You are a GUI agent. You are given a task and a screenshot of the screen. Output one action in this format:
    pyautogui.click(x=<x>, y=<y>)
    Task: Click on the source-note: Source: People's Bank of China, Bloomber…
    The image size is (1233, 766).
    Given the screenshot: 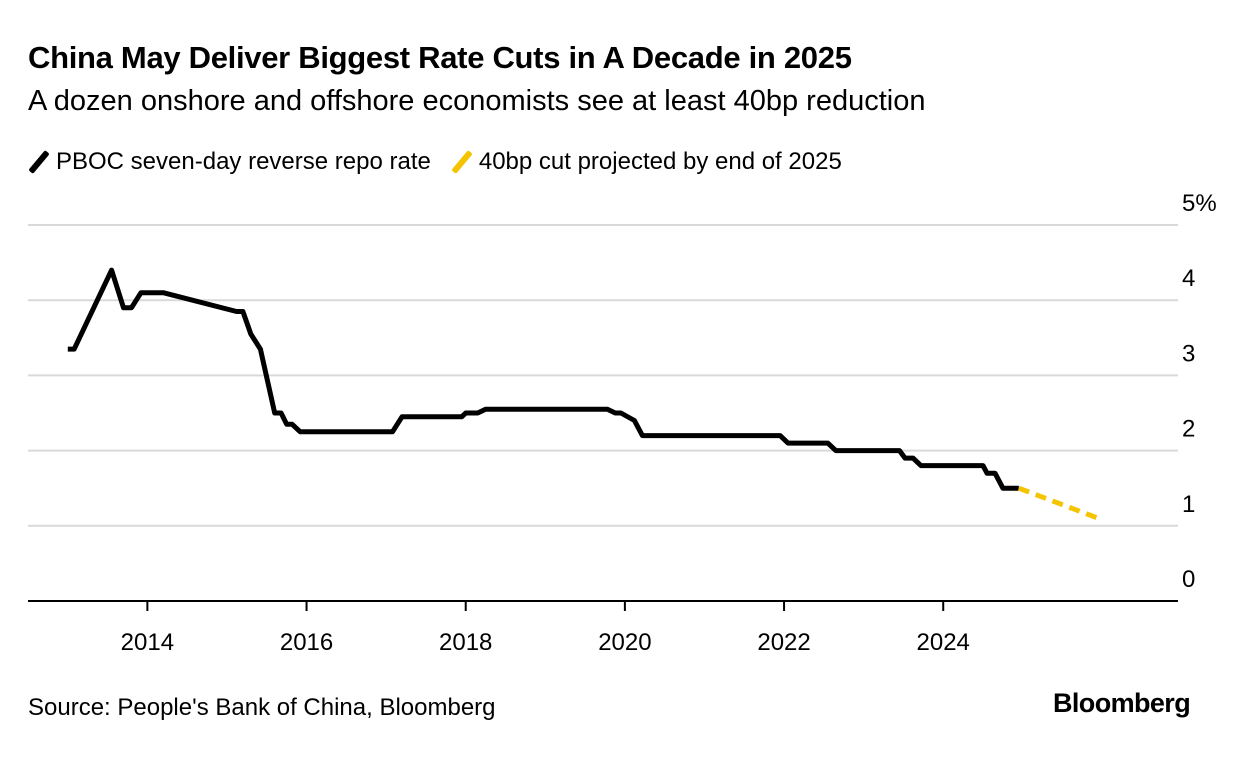 What is the action you would take?
    pyautogui.click(x=262, y=707)
    